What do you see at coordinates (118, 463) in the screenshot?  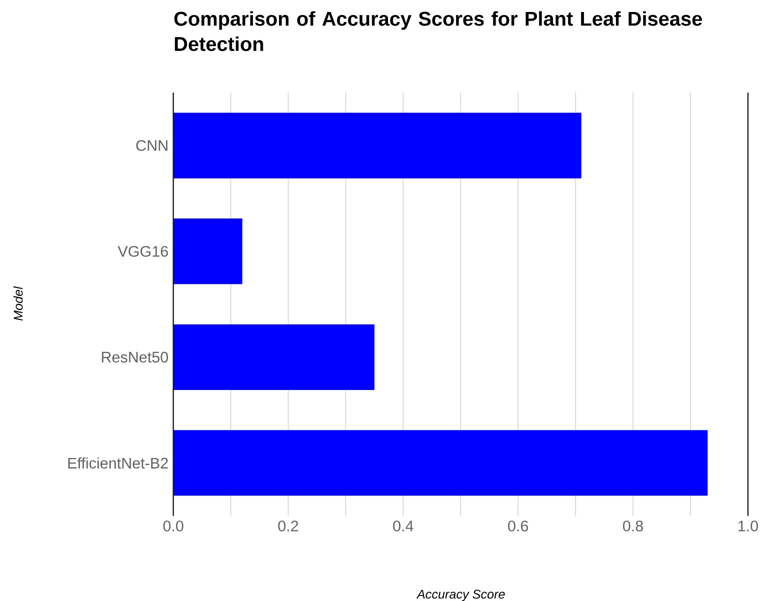 I see `y-tick-label: EfficientNet-B2` at bounding box center [118, 463].